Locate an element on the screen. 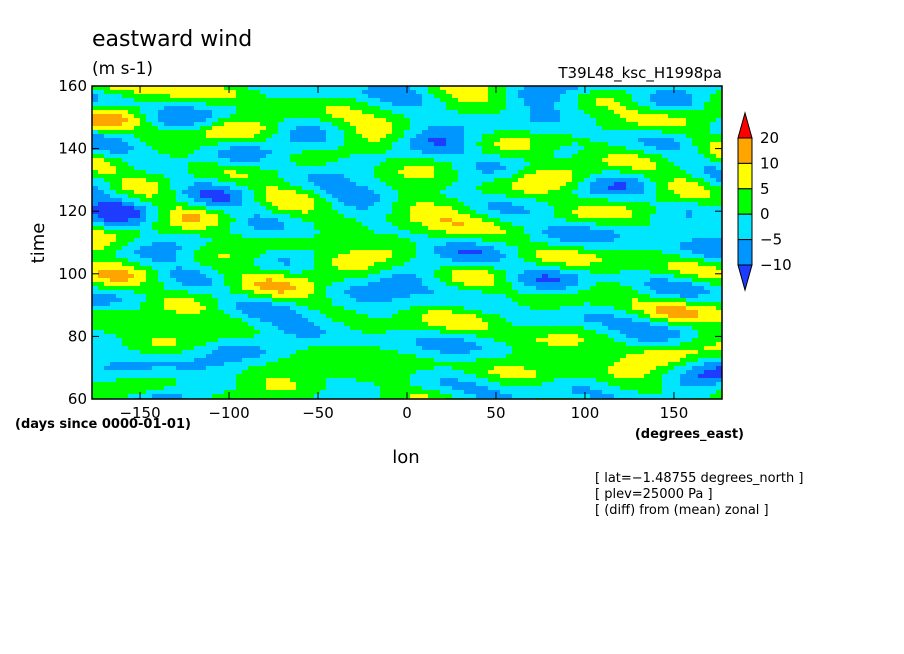 The height and width of the screenshot is (654, 904). y-tick-label: 80 is located at coordinates (77, 336).